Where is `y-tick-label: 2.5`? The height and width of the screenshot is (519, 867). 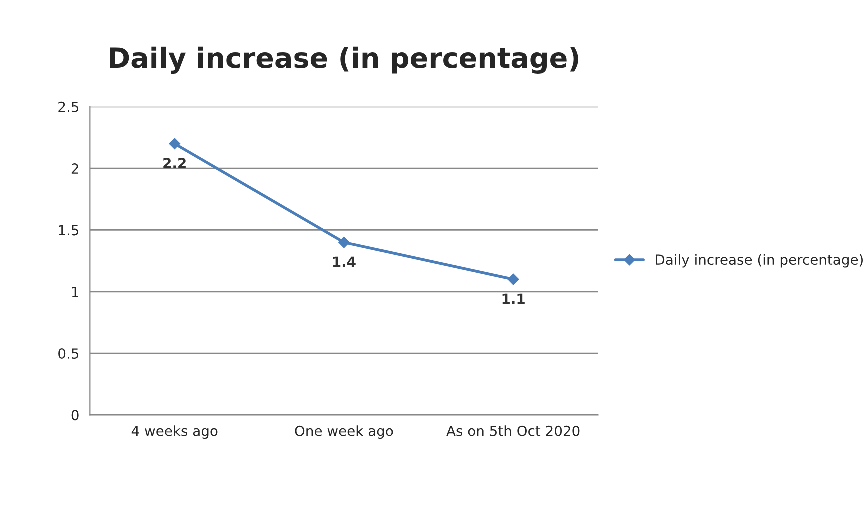
y-tick-label: 2.5 is located at coordinates (68, 107).